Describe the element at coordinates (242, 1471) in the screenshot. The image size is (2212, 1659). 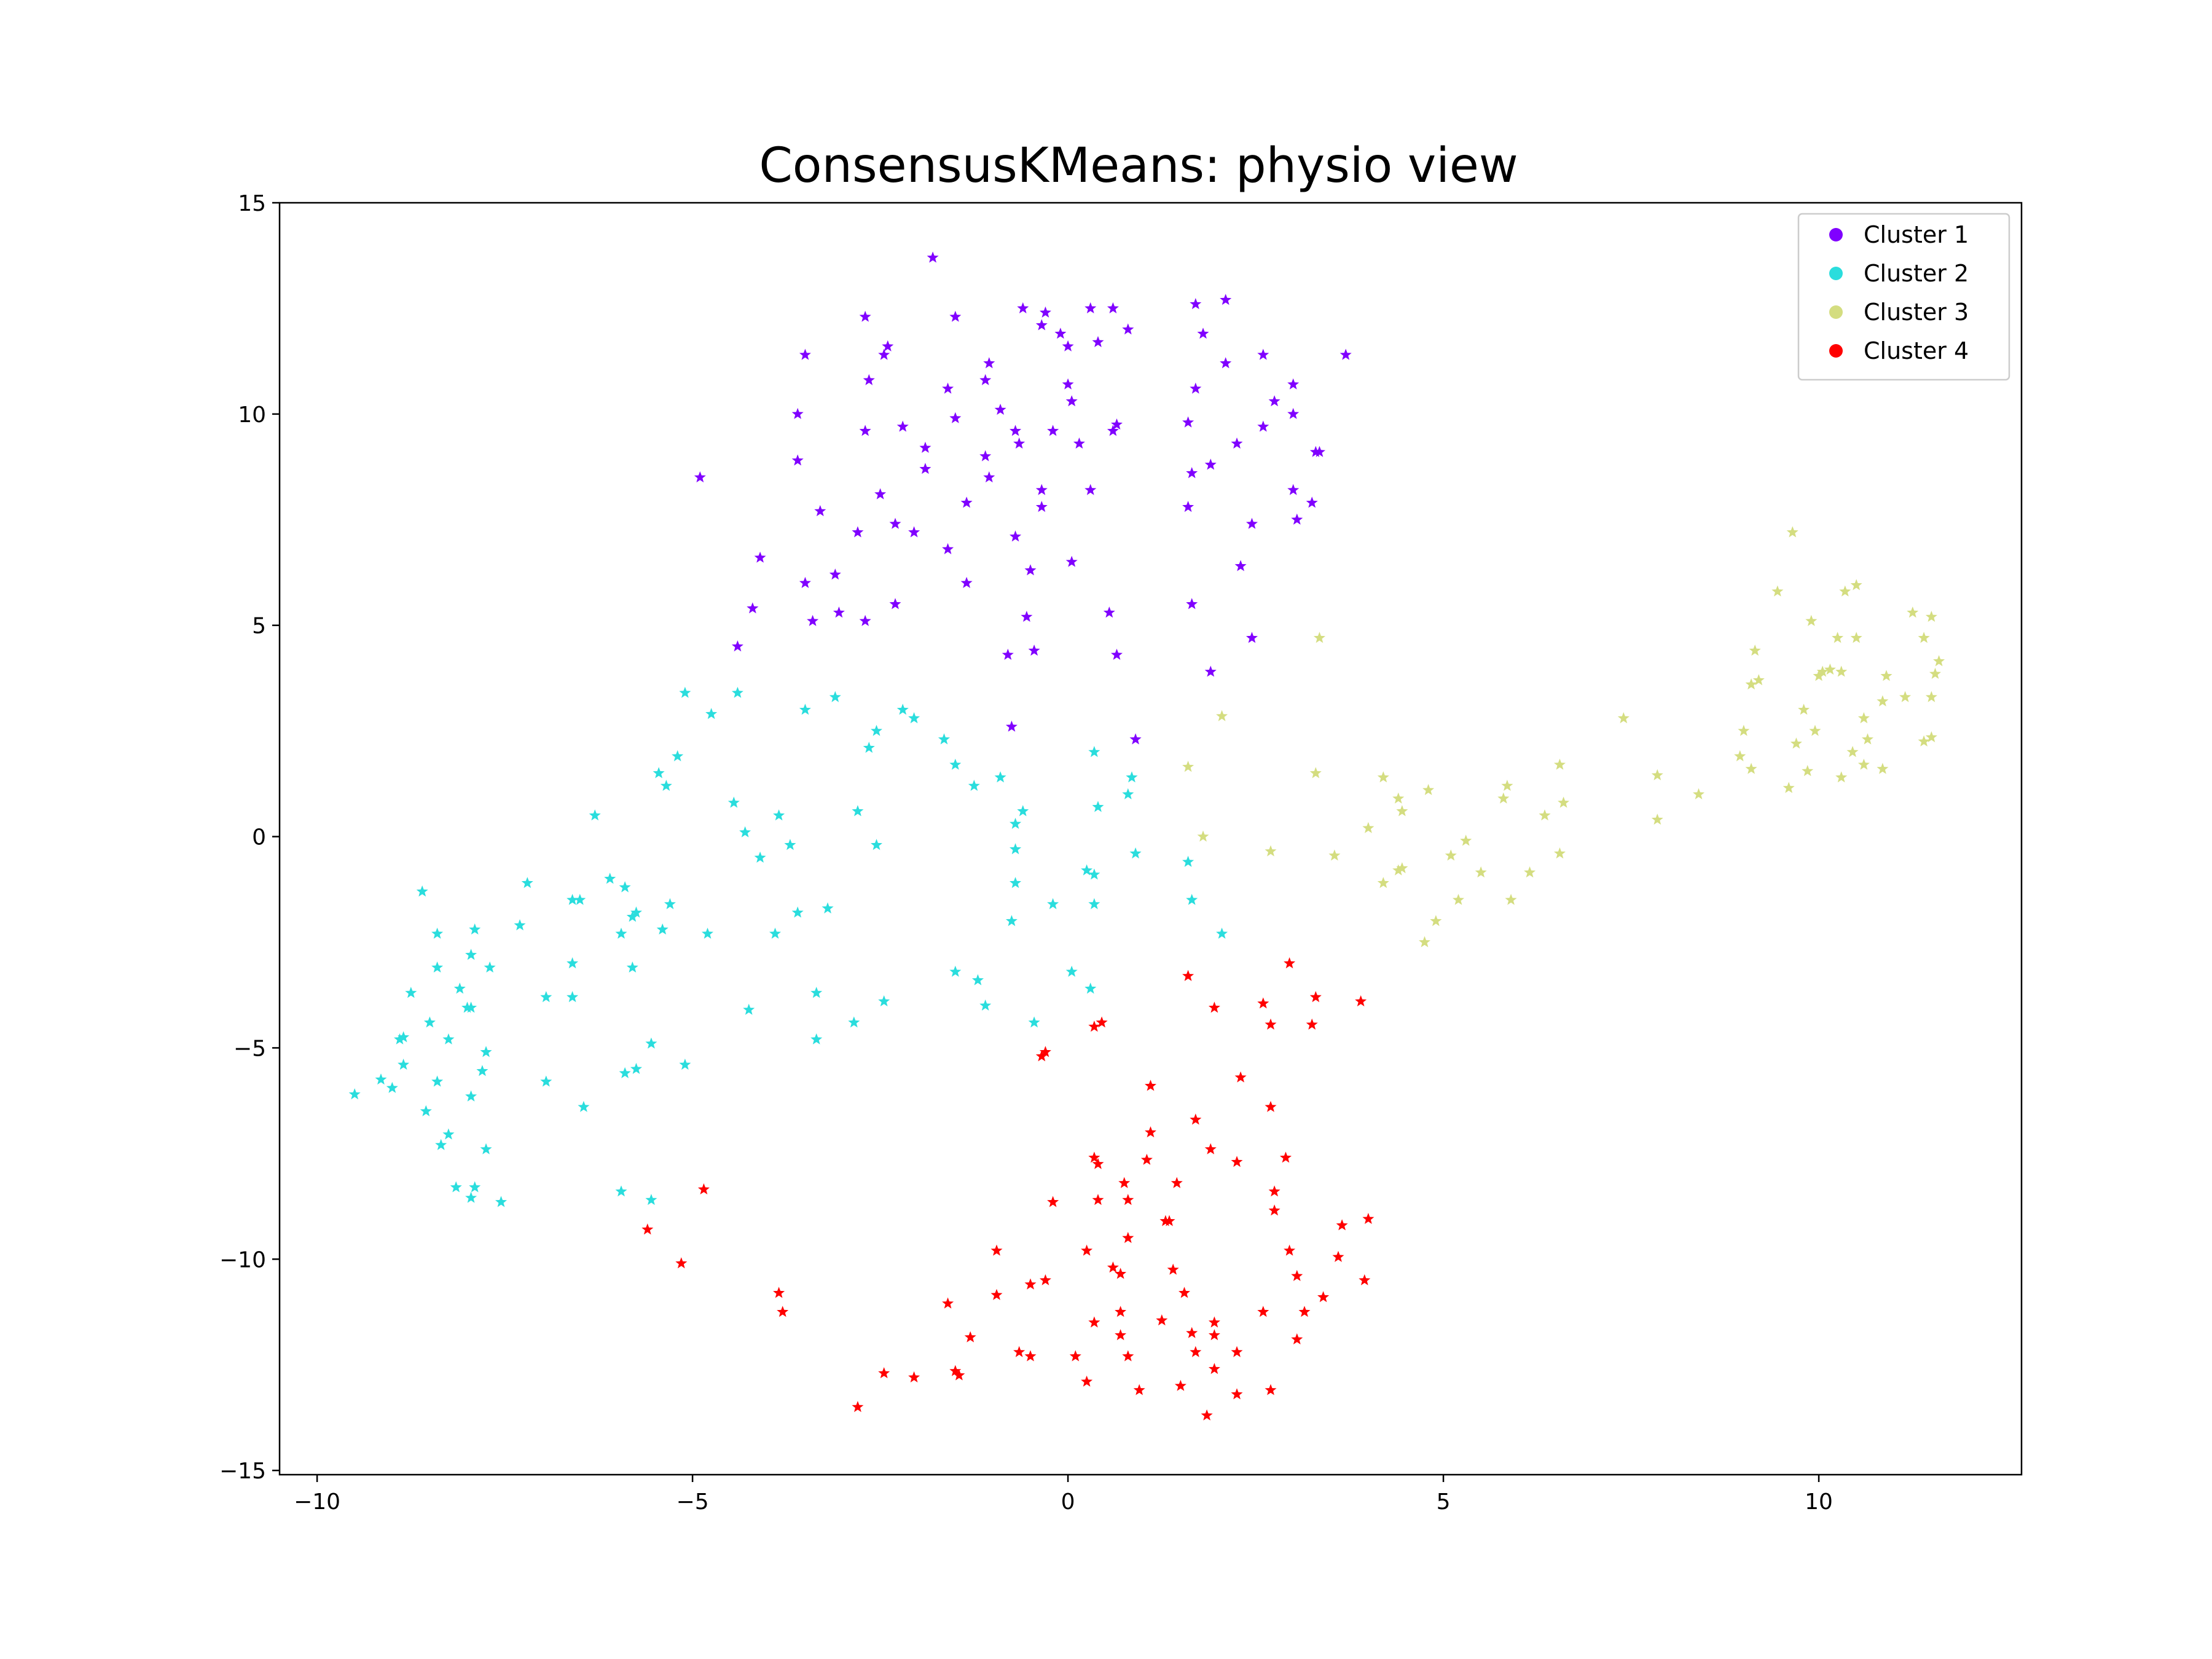
I see `y-tick-label: −15` at that location.